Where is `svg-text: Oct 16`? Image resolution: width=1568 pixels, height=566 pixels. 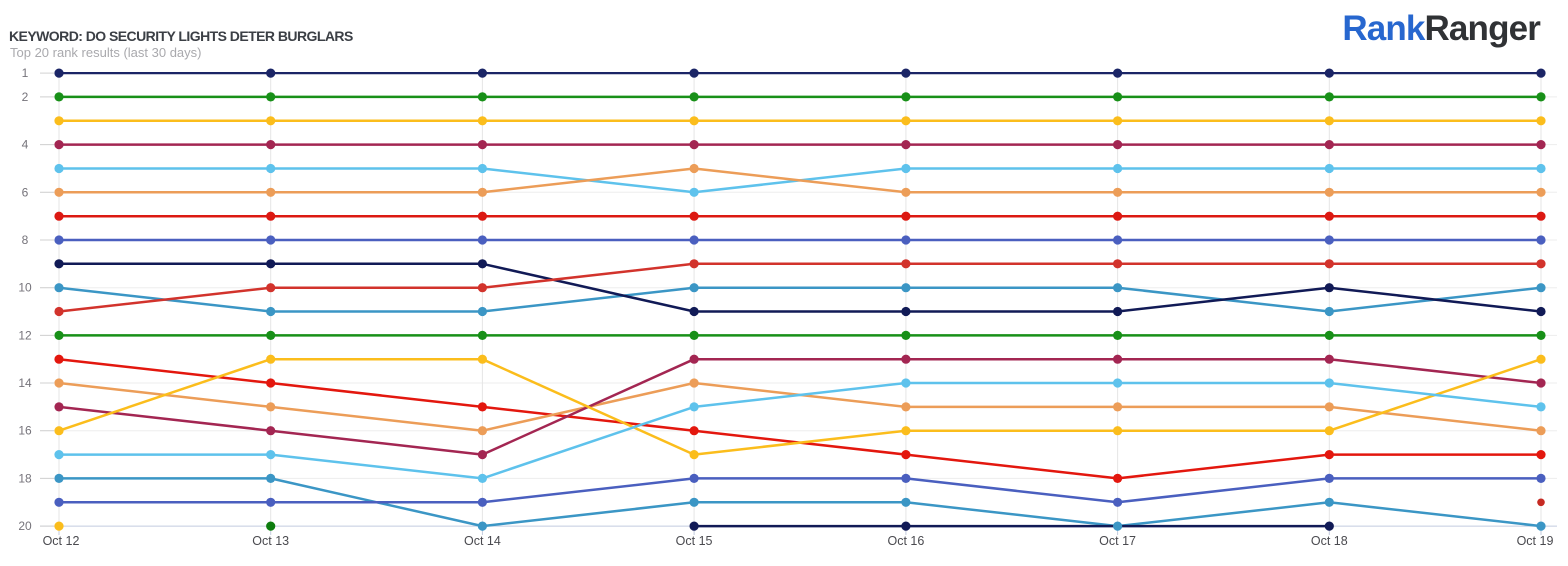 svg-text: Oct 16 is located at coordinates (905, 541).